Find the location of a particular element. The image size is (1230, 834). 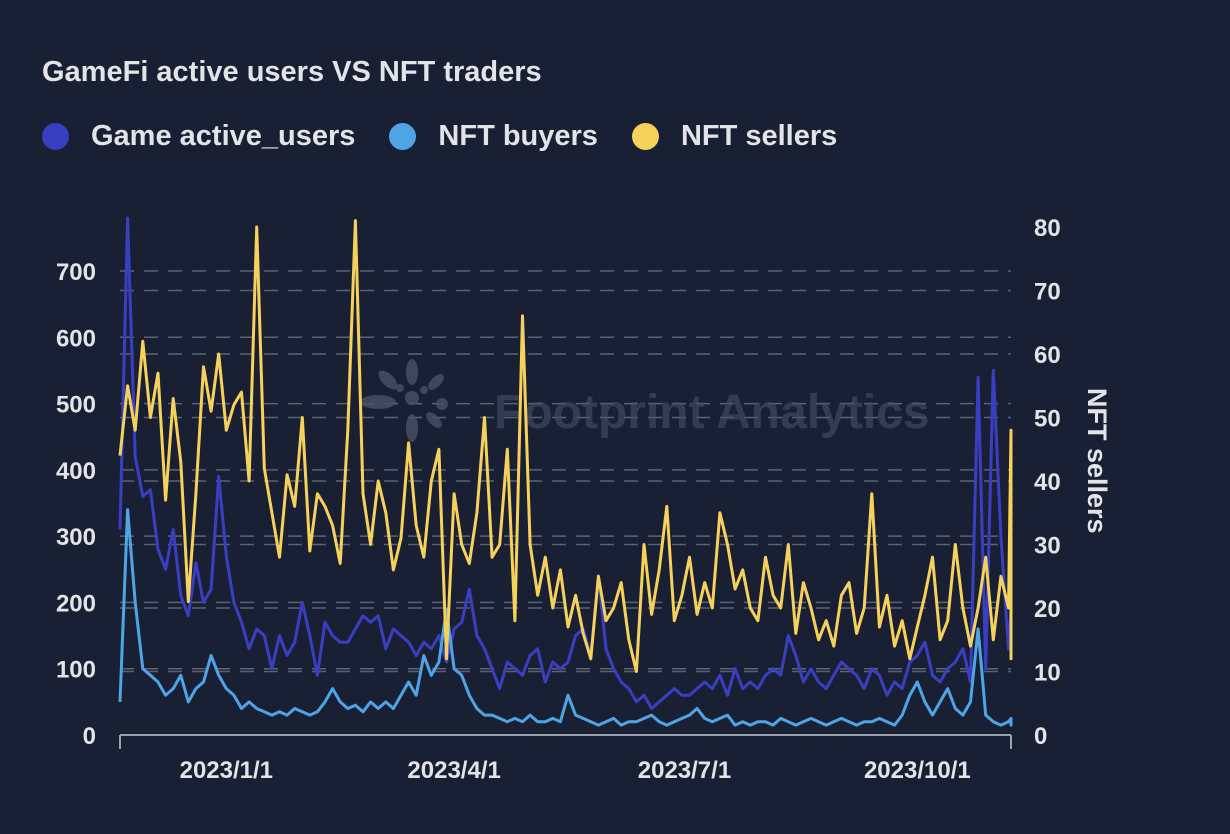

legend-label: Game active_users is located at coordinates (223, 136).